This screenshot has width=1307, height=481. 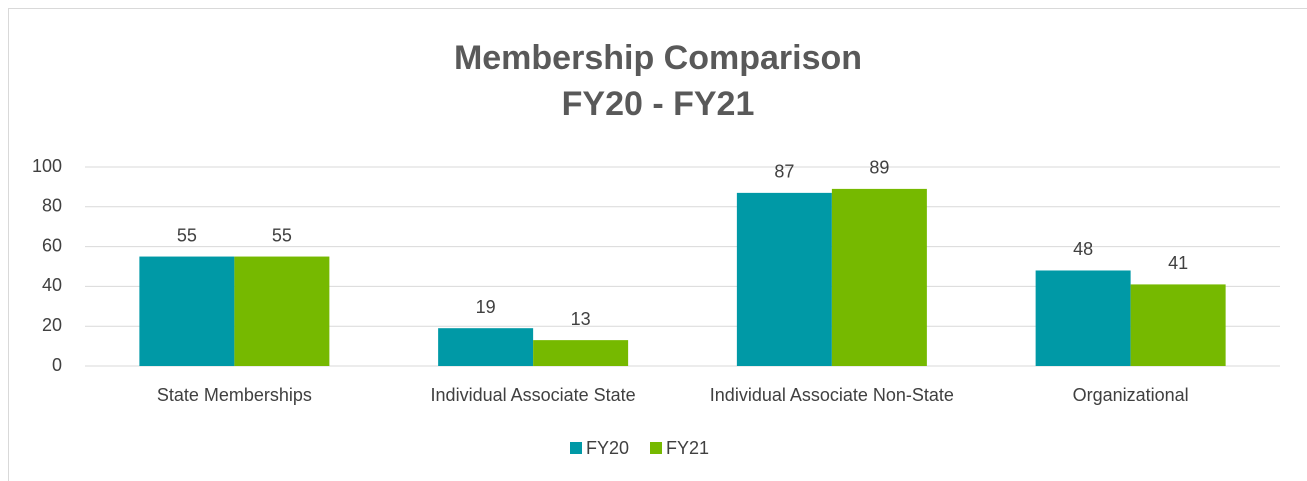 What do you see at coordinates (52, 245) in the screenshot?
I see `y-tick-label: 60` at bounding box center [52, 245].